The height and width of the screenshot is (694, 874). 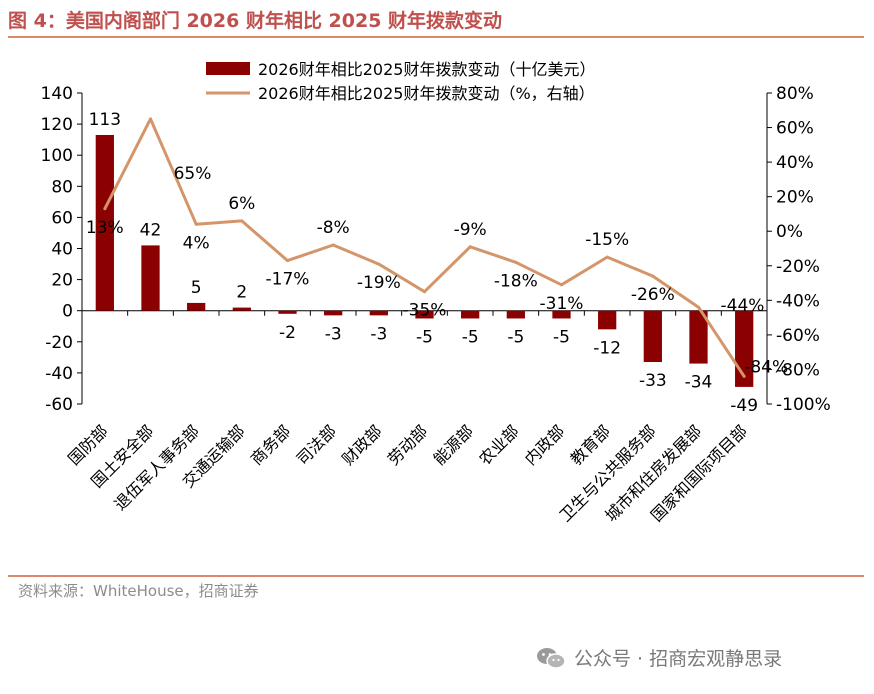 What do you see at coordinates (607, 348) in the screenshot?
I see `bar-value-label: -12` at bounding box center [607, 348].